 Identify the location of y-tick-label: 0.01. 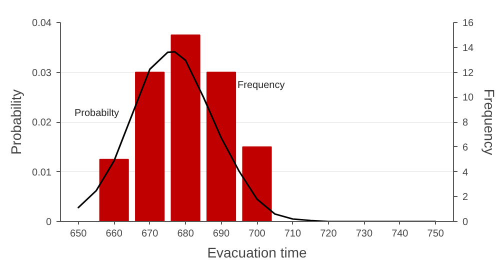
(42, 172).